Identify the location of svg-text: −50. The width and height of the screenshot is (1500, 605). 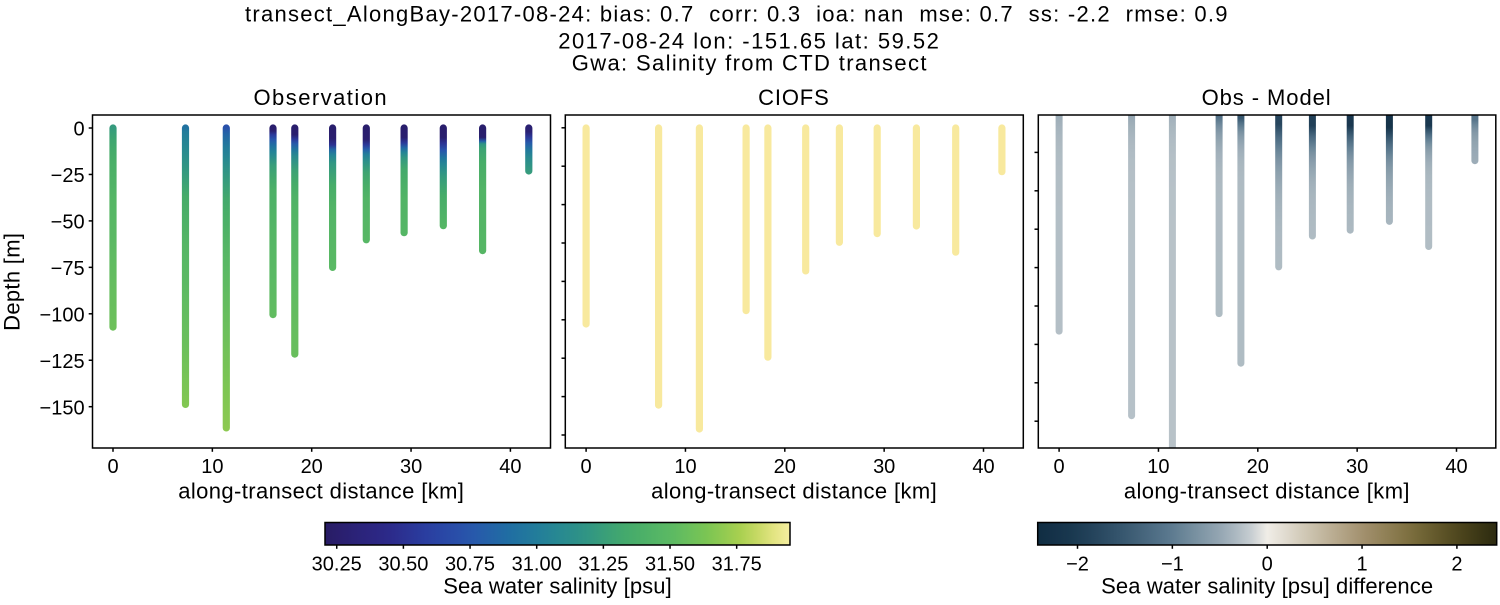
(68, 223).